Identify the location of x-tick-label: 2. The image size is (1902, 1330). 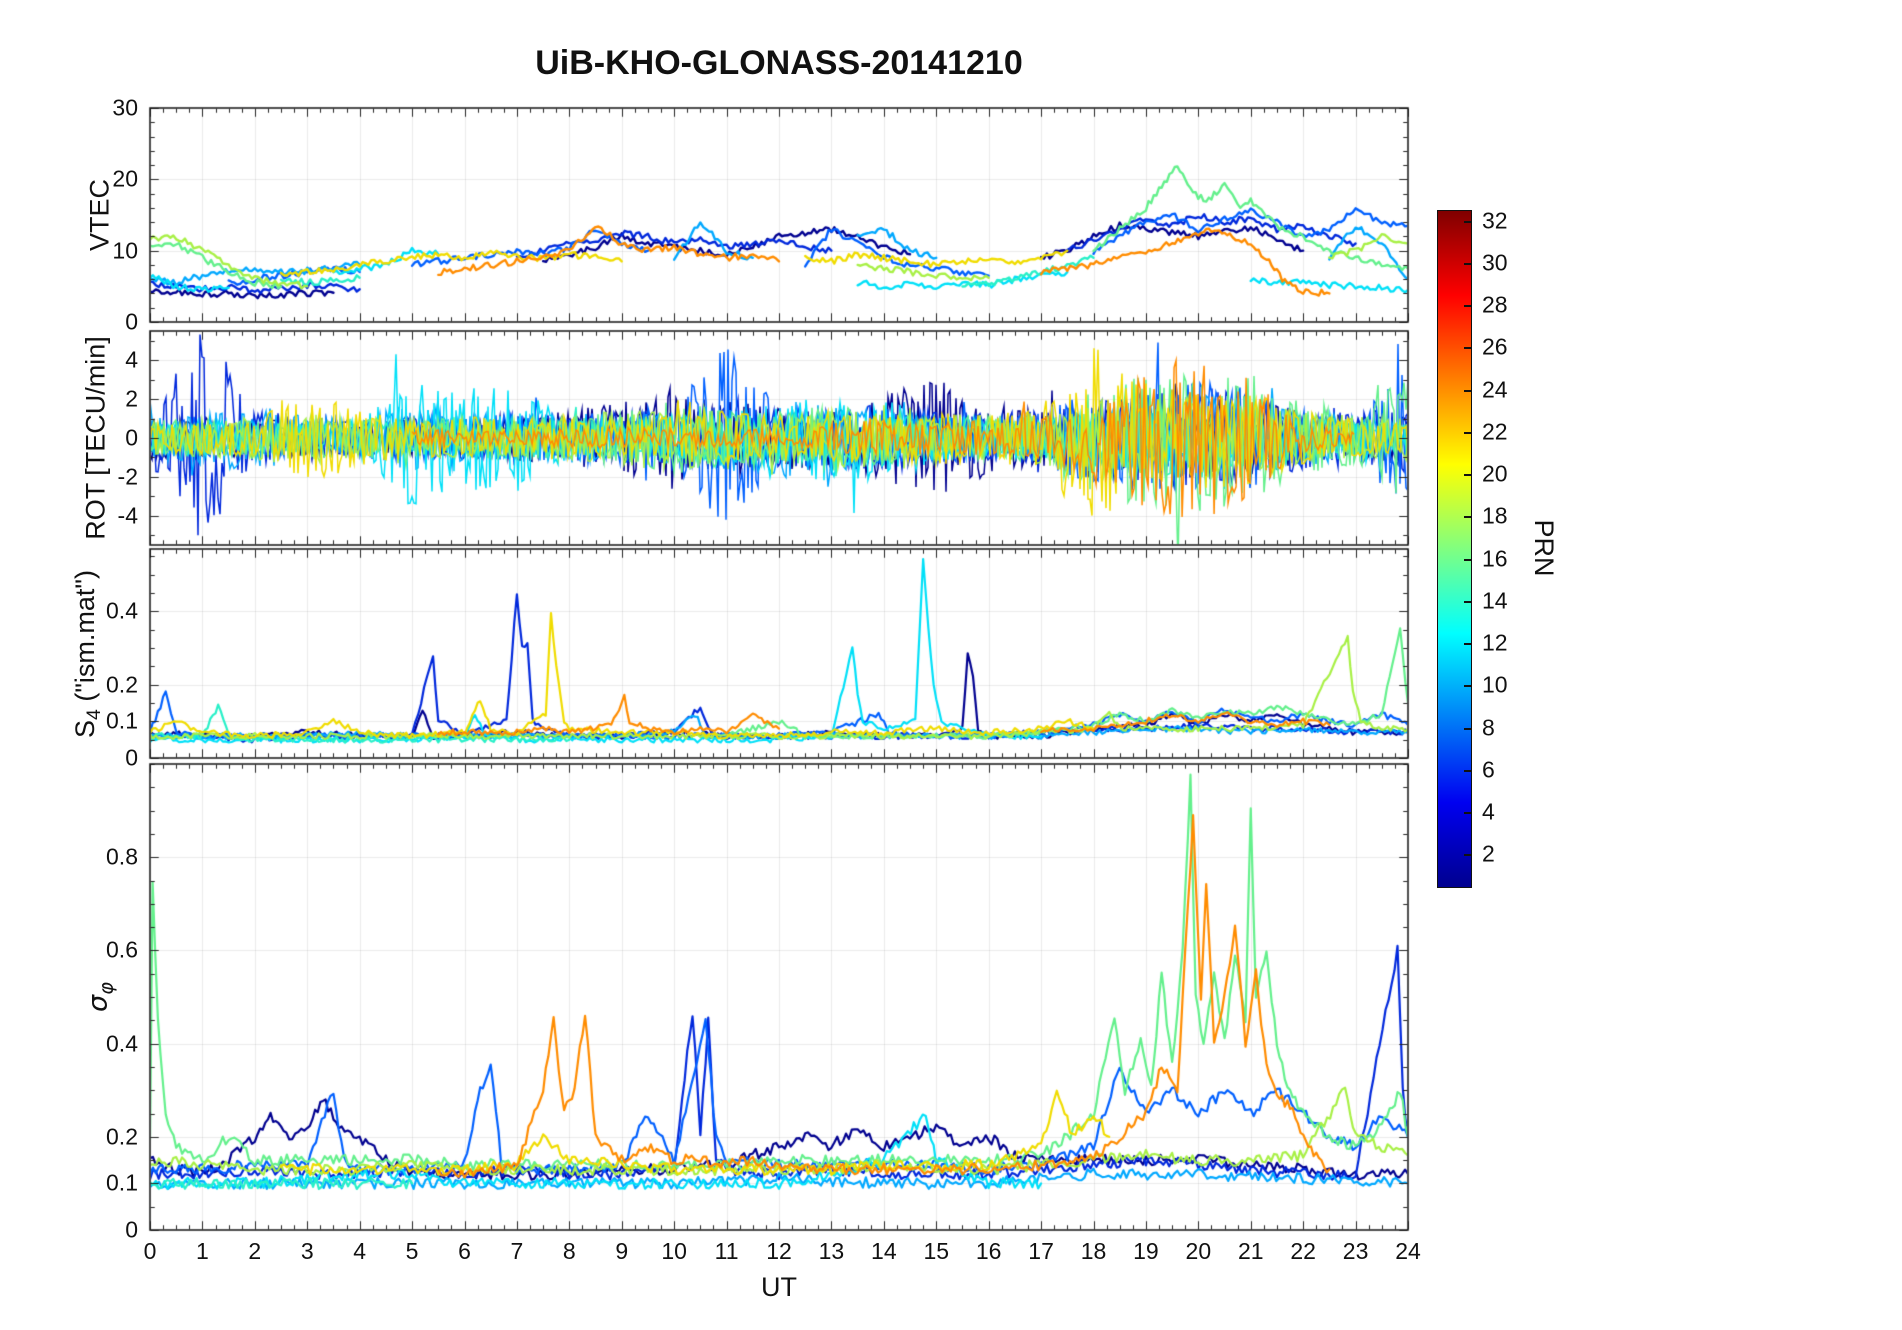
(255, 1251).